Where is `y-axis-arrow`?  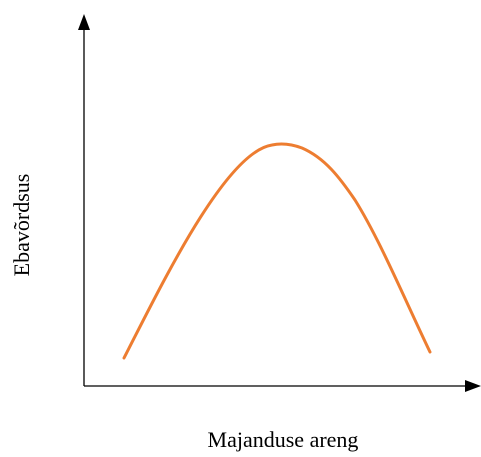
y-axis-arrow is located at coordinates (84, 22).